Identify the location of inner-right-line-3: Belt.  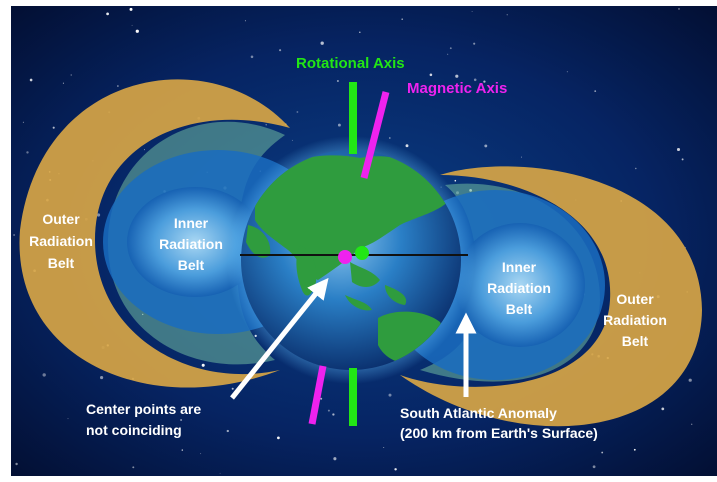
(519, 309).